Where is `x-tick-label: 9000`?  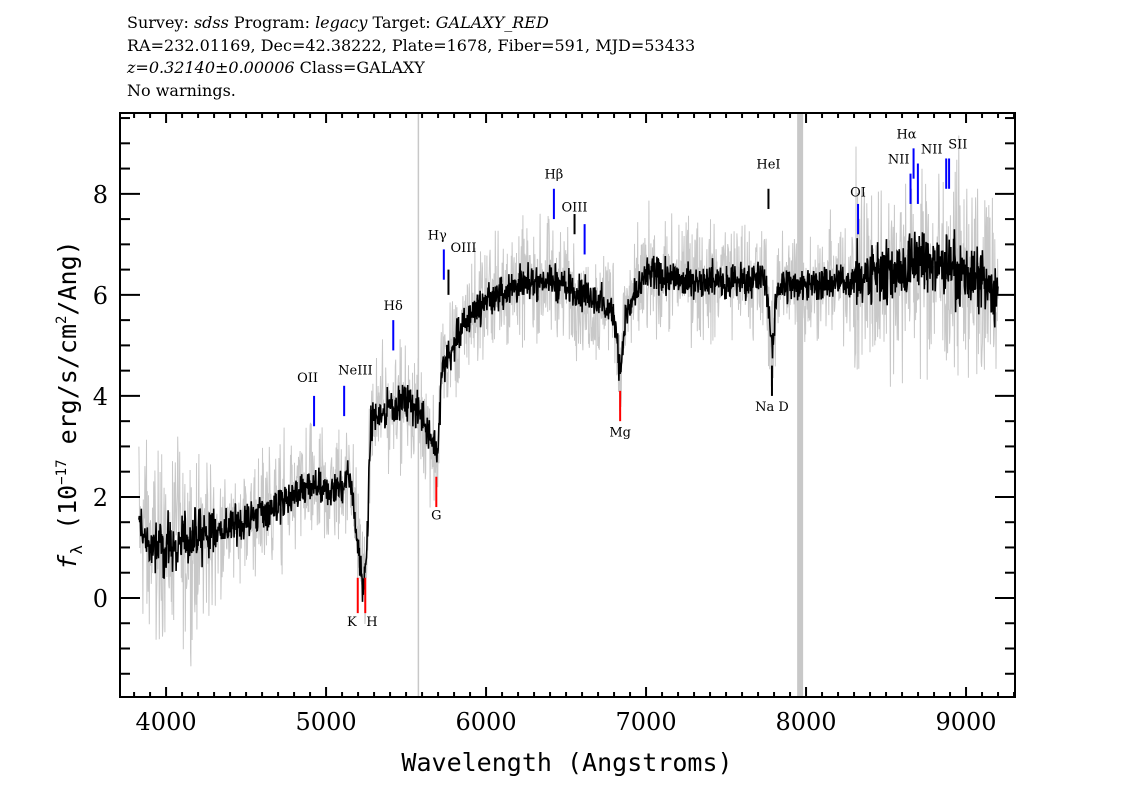
x-tick-label: 9000 is located at coordinates (966, 722).